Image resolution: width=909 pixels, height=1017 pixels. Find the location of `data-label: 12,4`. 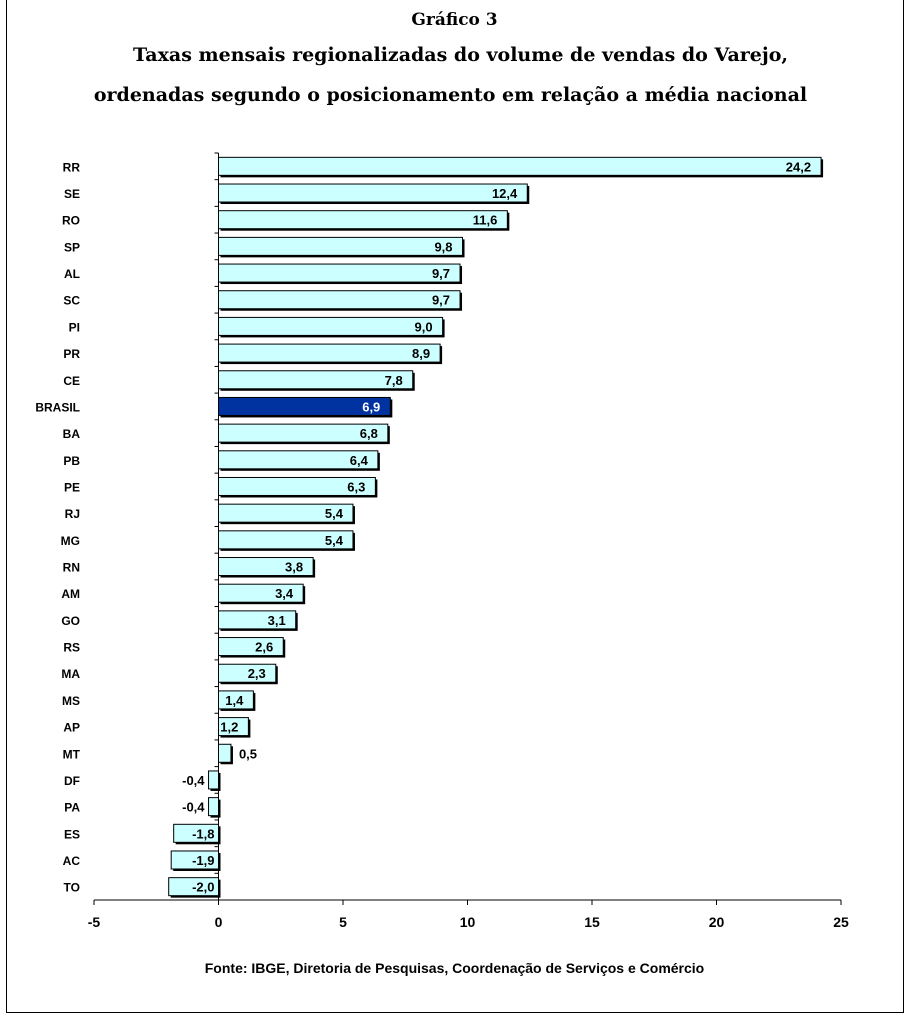

data-label: 12,4 is located at coordinates (505, 193).